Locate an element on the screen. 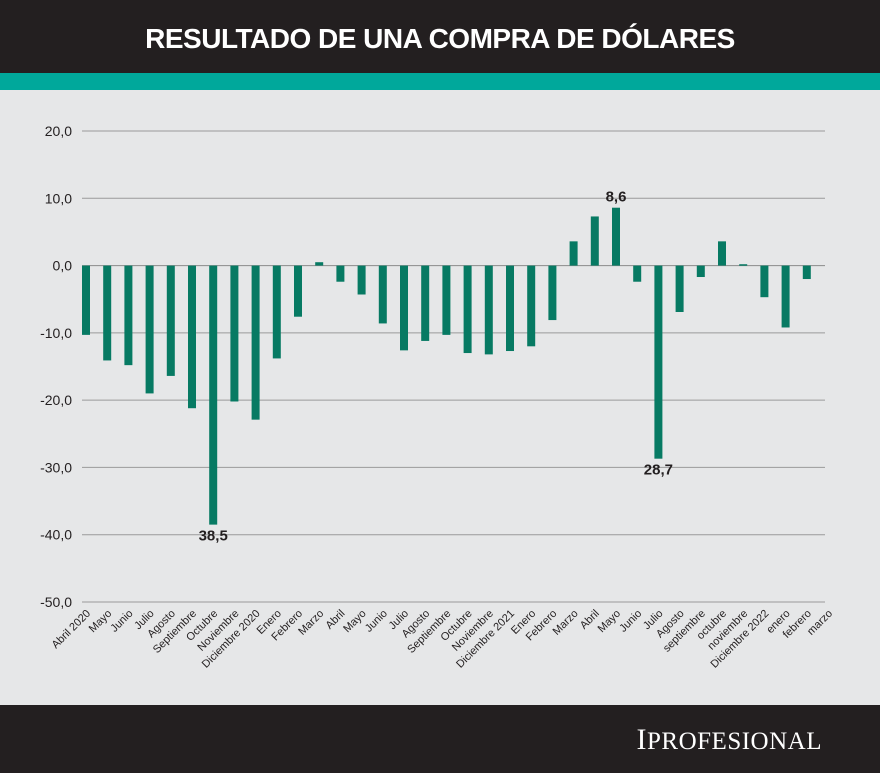  footer-bar: IPROFESIONAL is located at coordinates (440, 739).